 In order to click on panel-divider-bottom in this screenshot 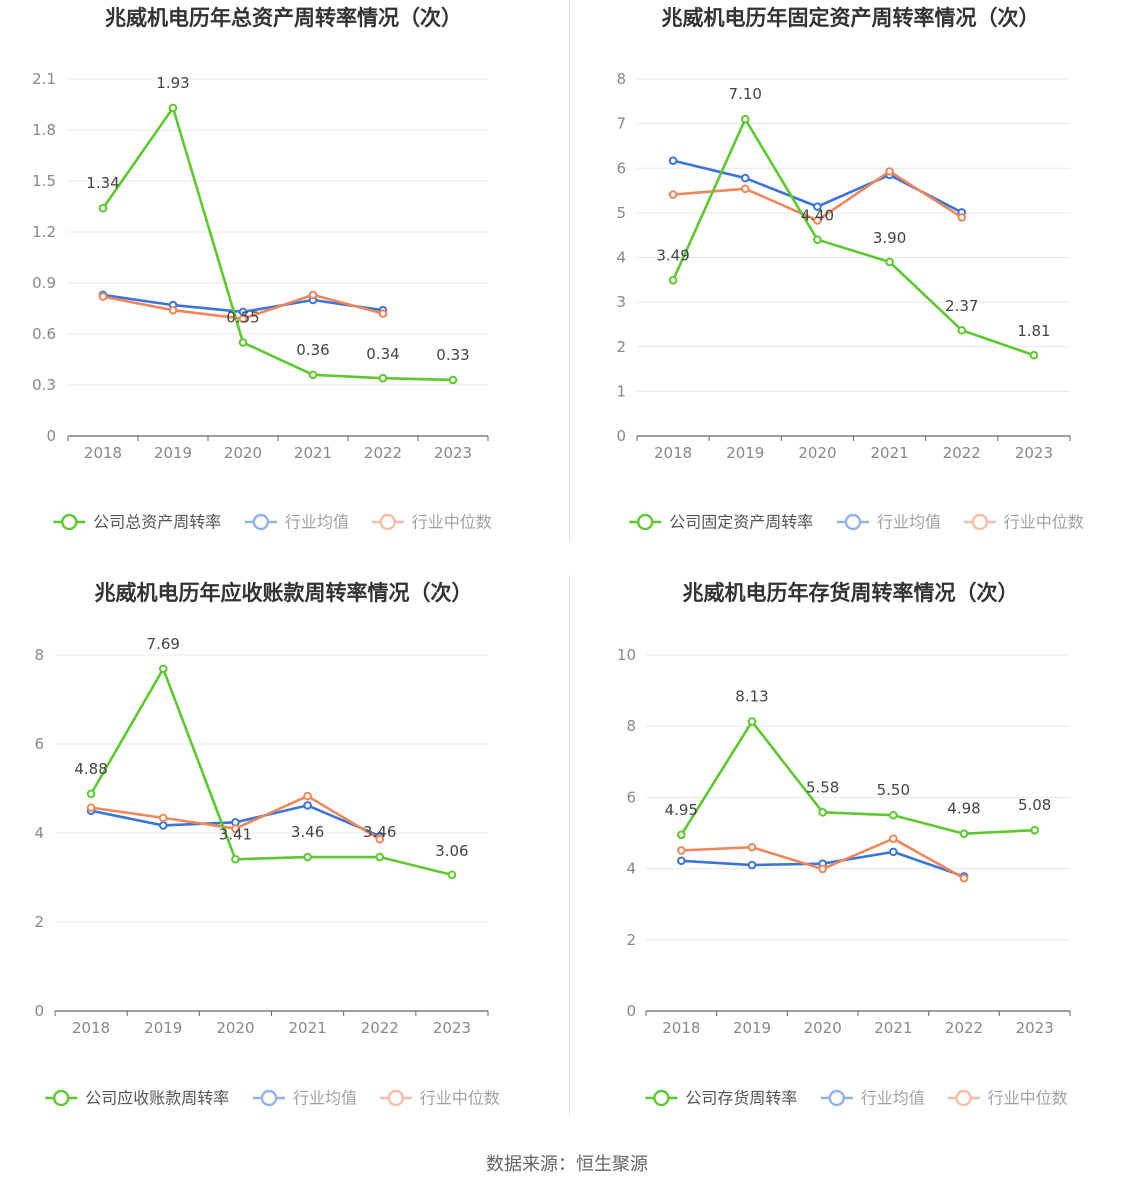, I will do `click(569, 846)`.